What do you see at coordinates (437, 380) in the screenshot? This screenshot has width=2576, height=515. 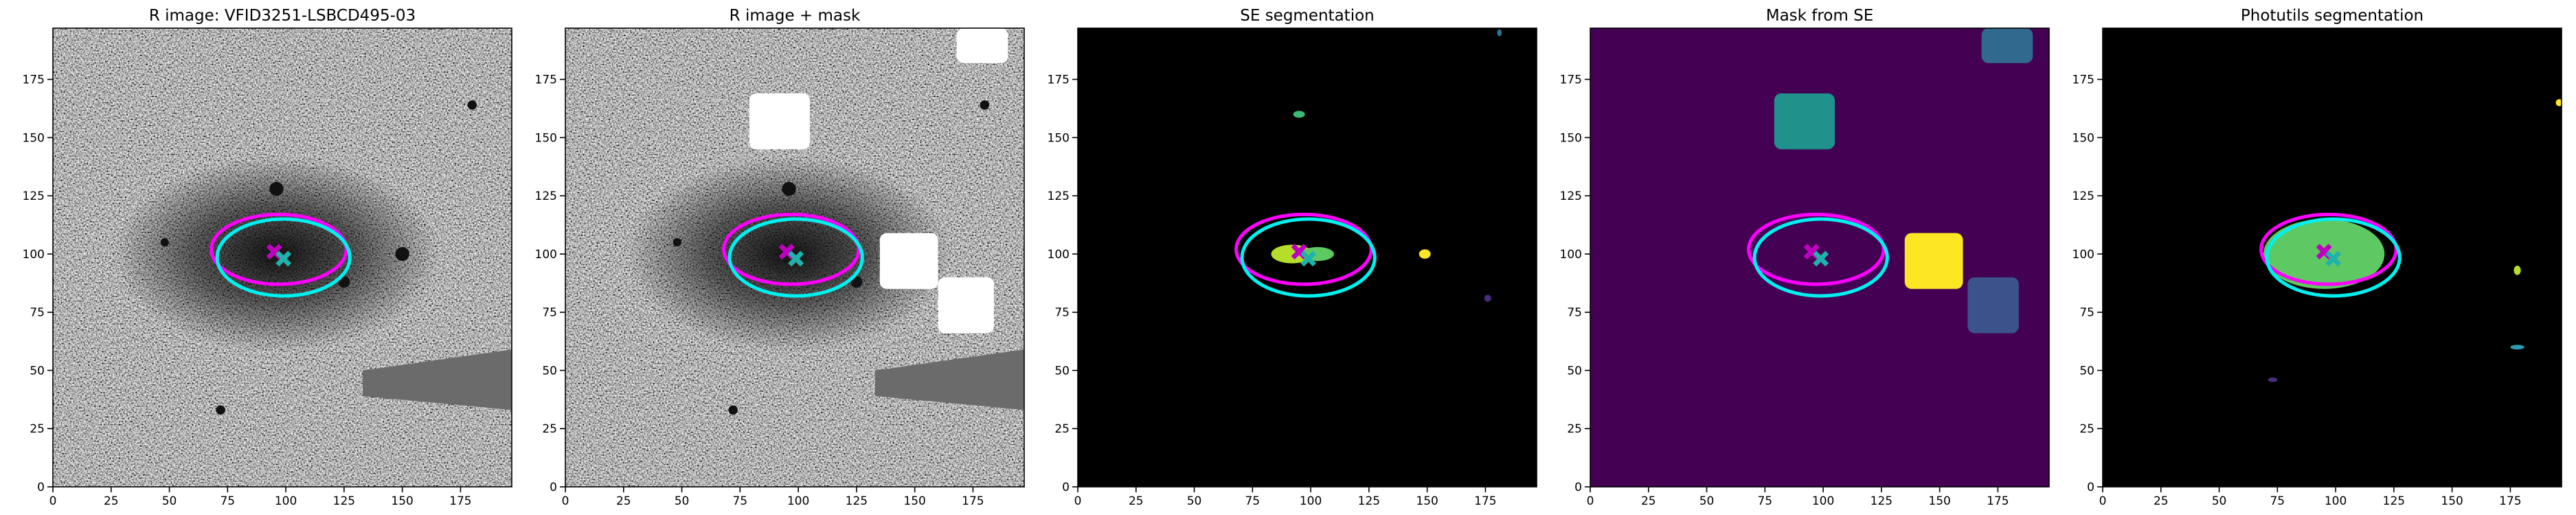 I see `masked-region` at bounding box center [437, 380].